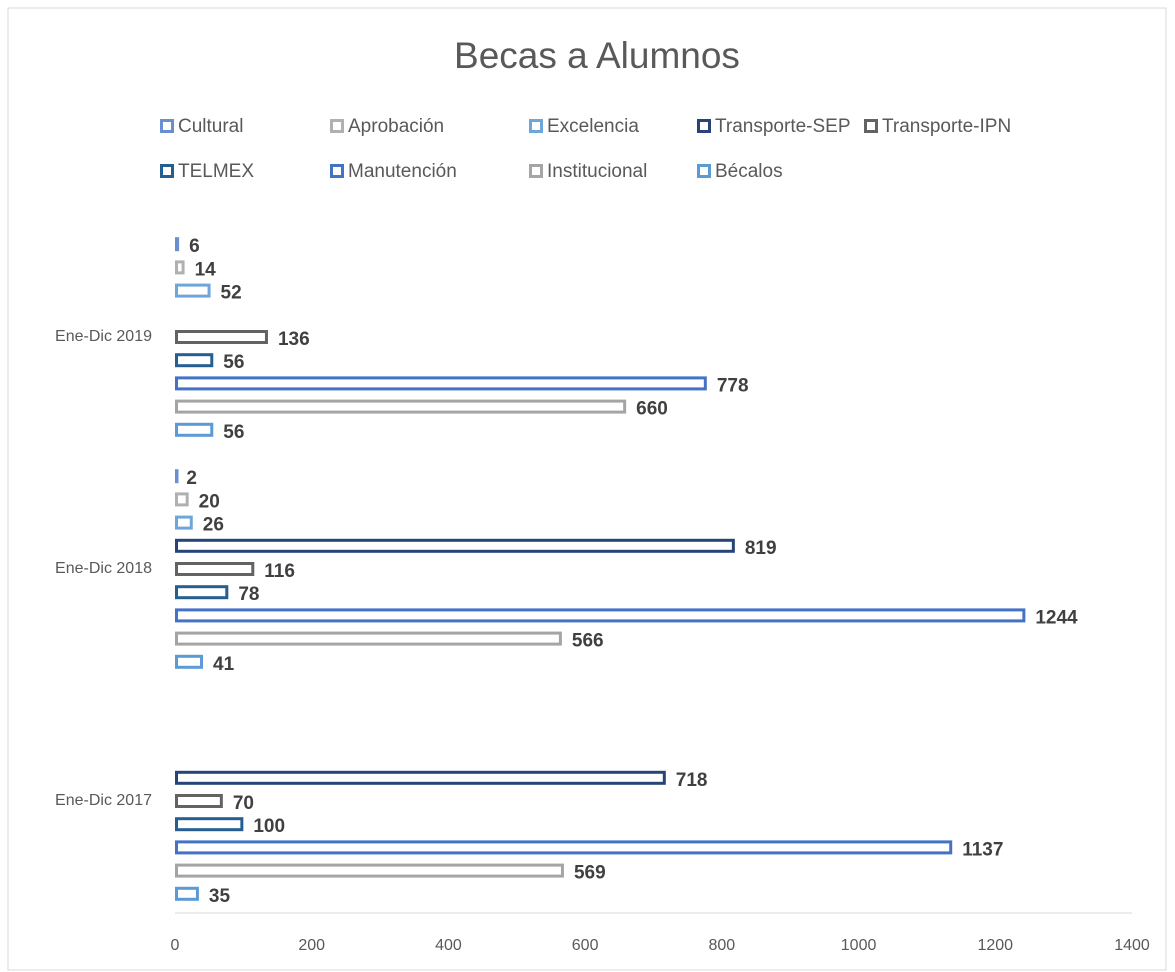 This screenshot has height=972, width=1175. Describe the element at coordinates (585, 945) in the screenshot. I see `x-tick-label: 600` at that location.